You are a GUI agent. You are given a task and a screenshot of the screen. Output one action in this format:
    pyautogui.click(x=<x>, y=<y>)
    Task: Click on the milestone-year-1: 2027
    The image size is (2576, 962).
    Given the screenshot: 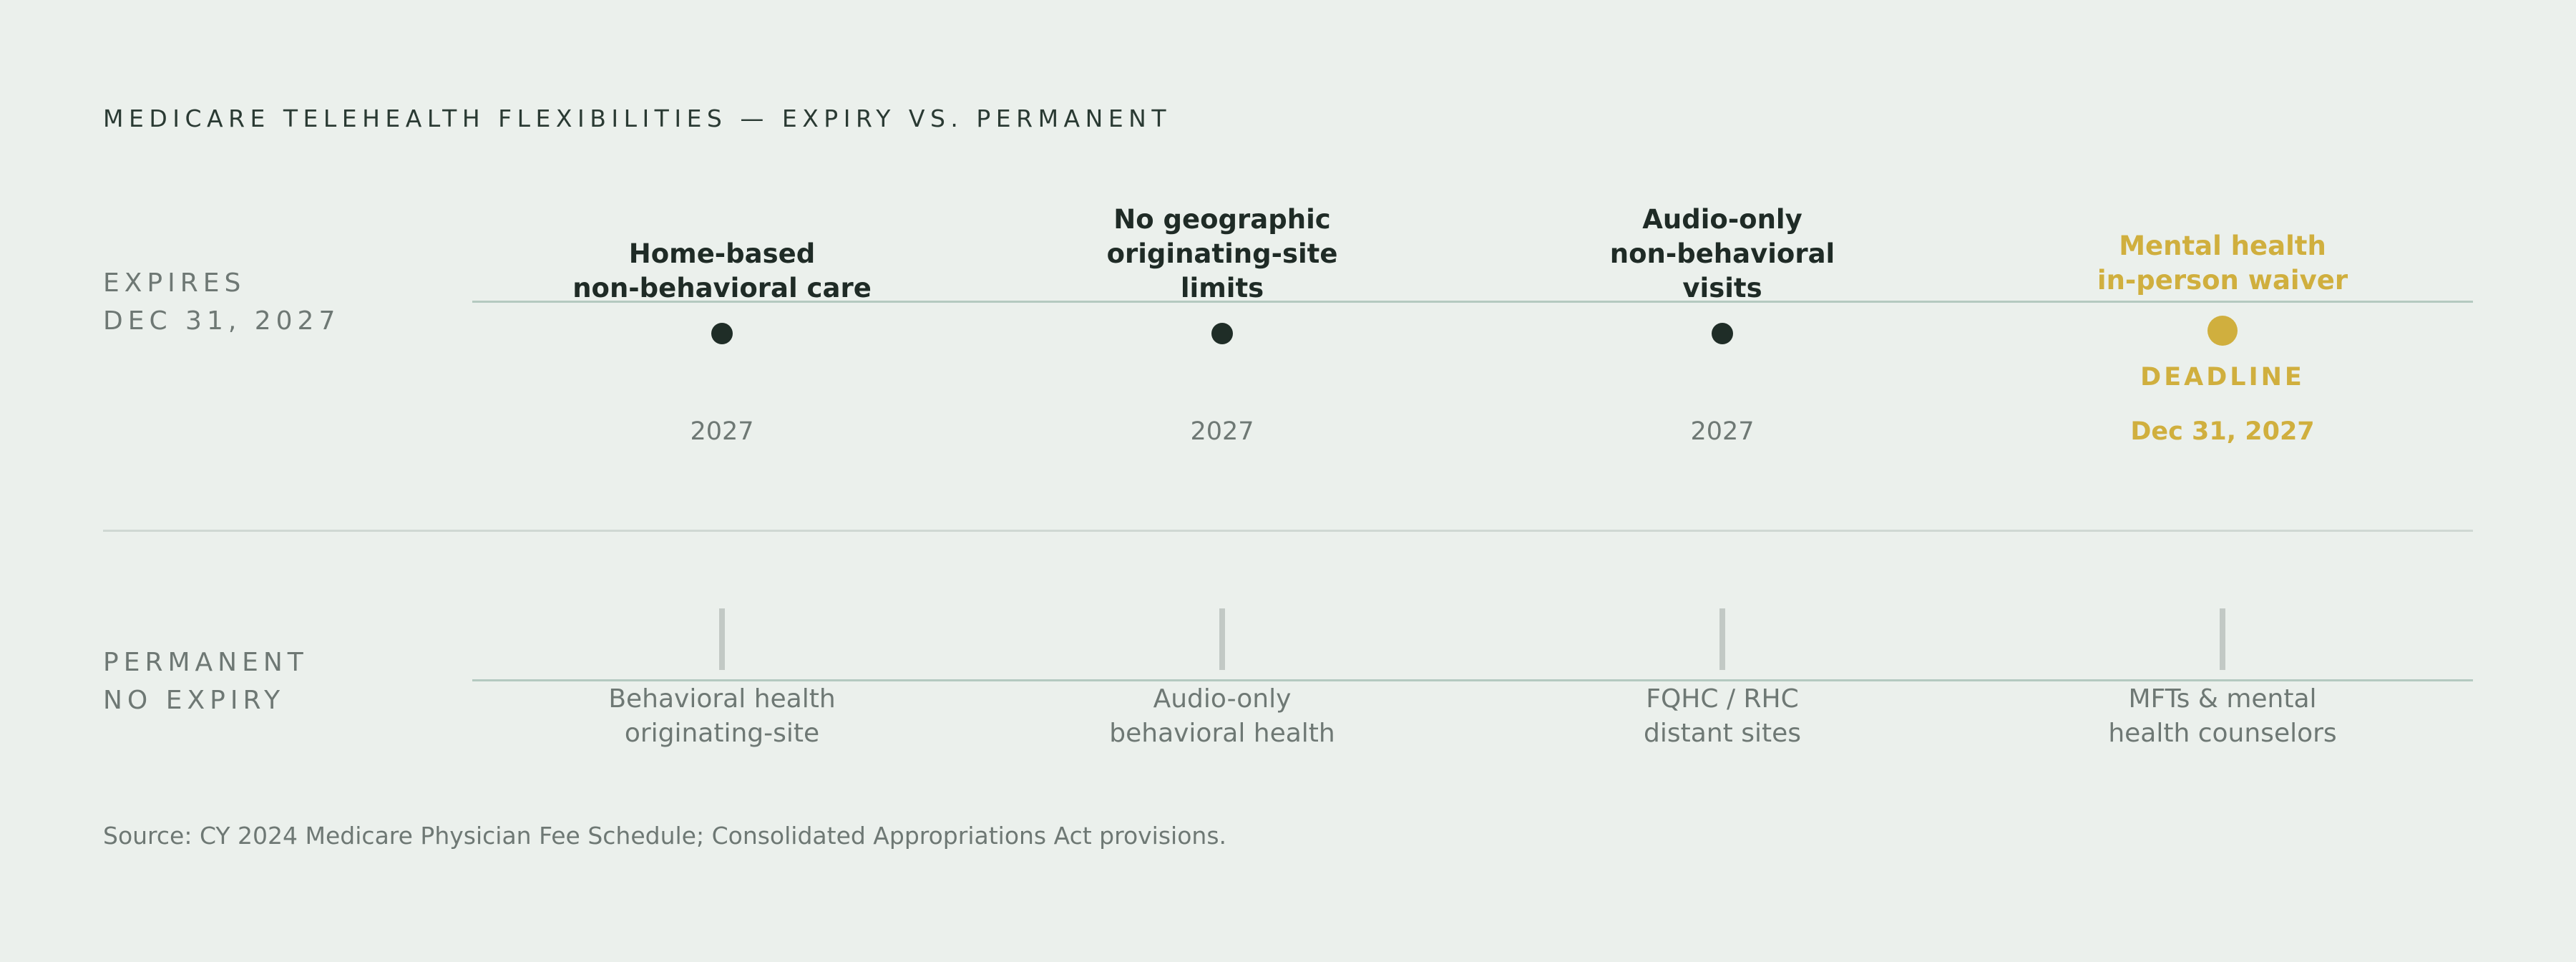 What is the action you would take?
    pyautogui.click(x=722, y=431)
    